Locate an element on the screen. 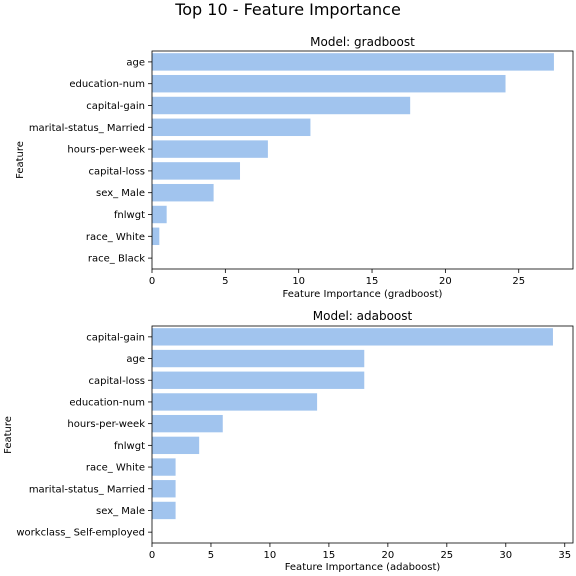 This screenshot has width=576, height=576. y-axis-label-gradboost: Feature is located at coordinates (20, 160).